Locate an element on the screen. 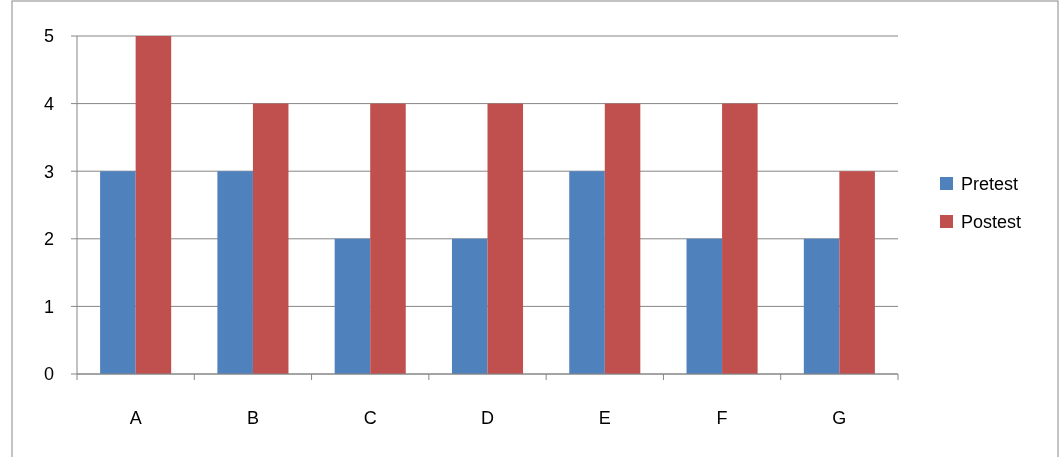  x-tick-label: C is located at coordinates (370, 418).